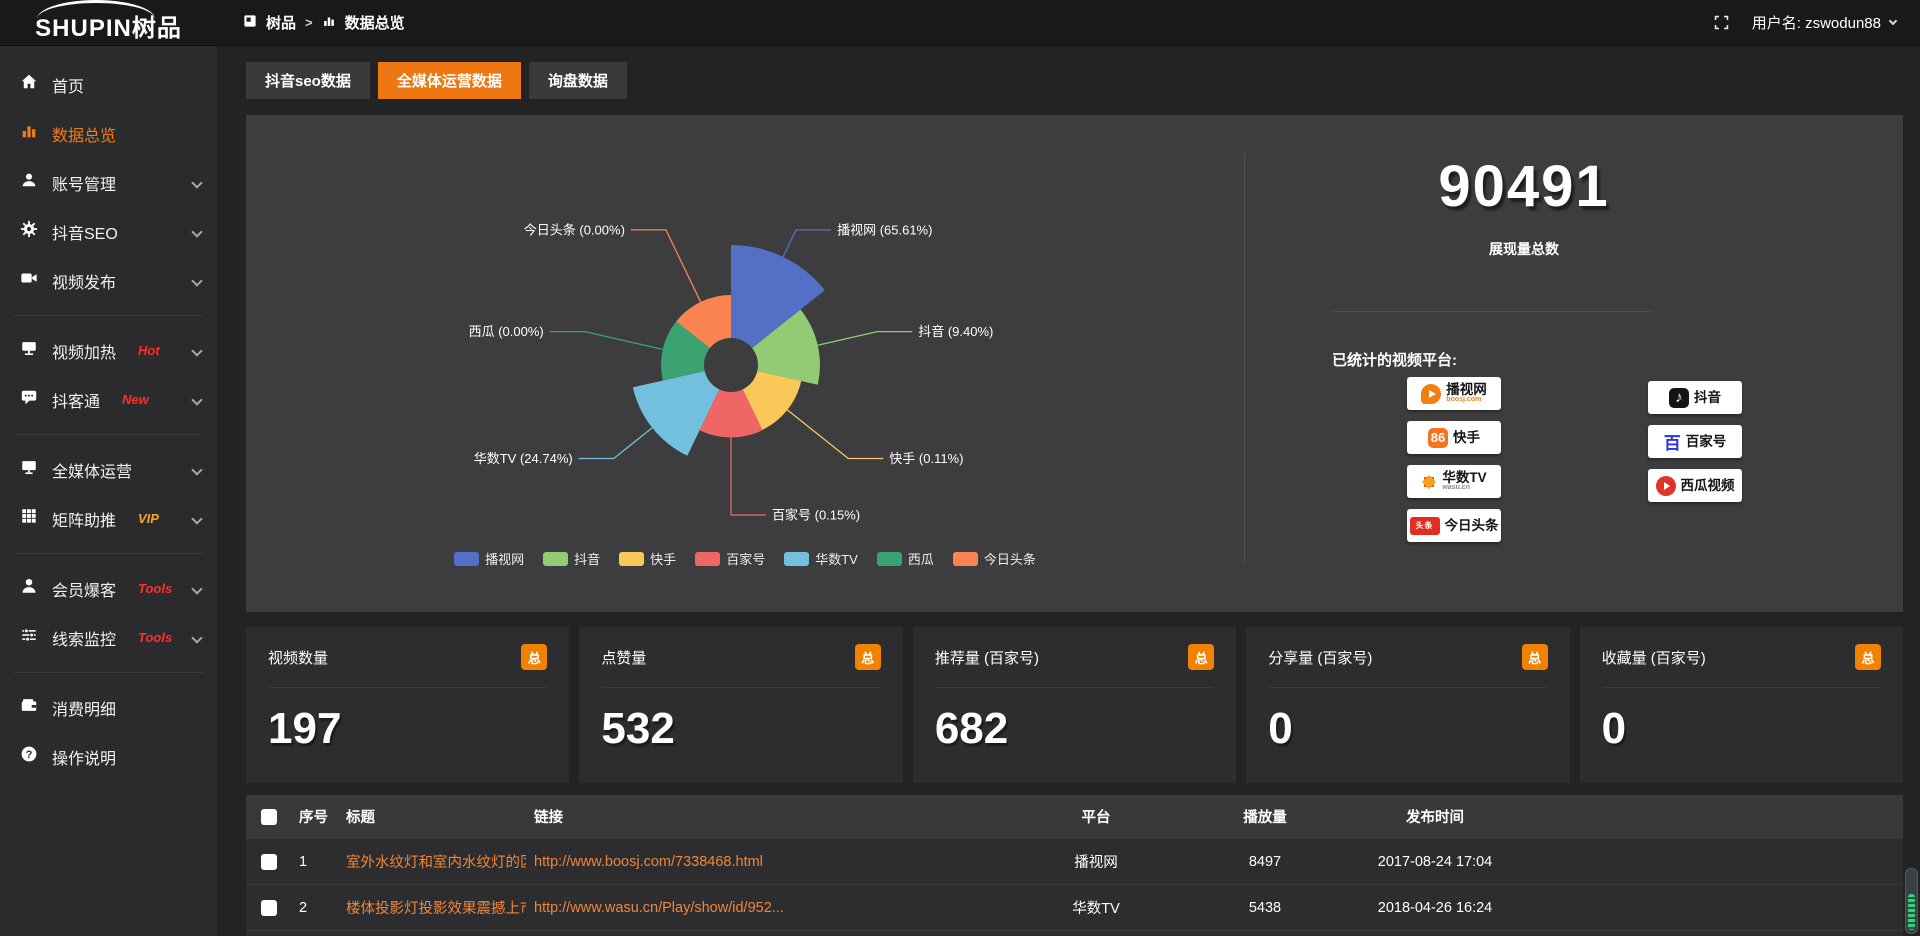 This screenshot has height=936, width=1920. Describe the element at coordinates (1466, 392) in the screenshot. I see `platform-logo-name: 播视网 boosj.com` at that location.